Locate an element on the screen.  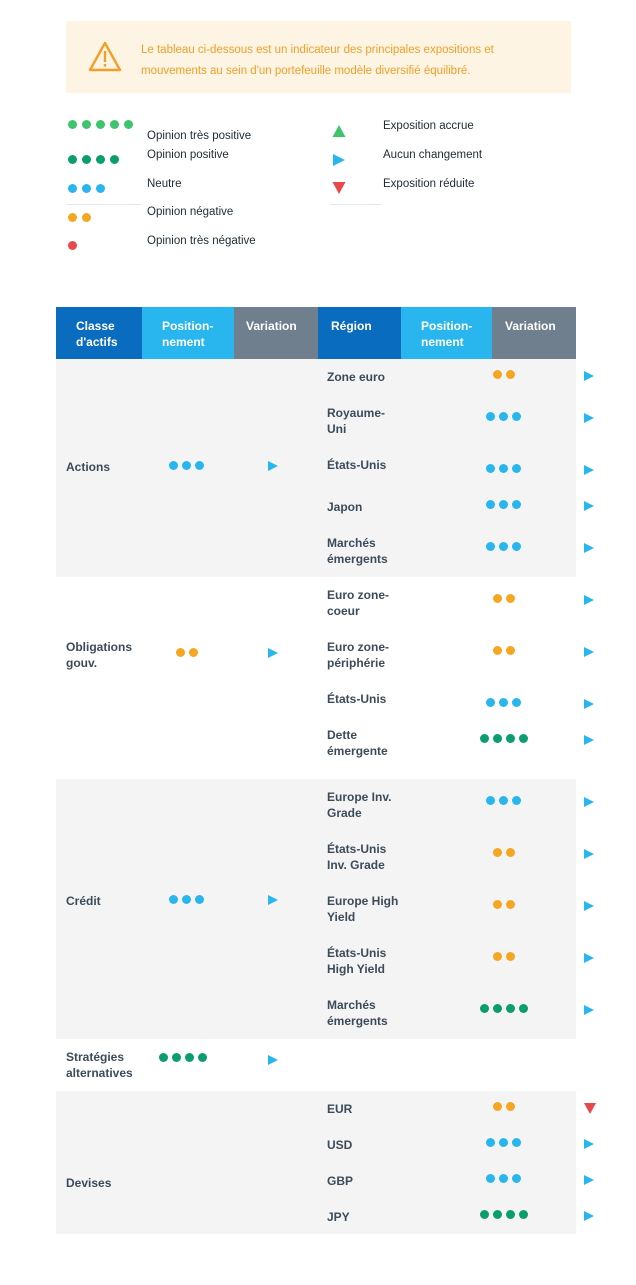
region-row: Europe High Yield is located at coordinates (456, 913).